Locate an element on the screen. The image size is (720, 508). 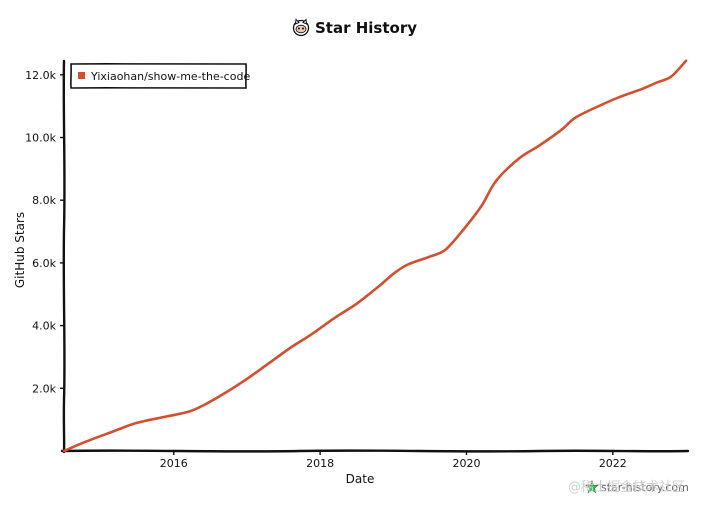
legend-box is located at coordinates (158, 76).